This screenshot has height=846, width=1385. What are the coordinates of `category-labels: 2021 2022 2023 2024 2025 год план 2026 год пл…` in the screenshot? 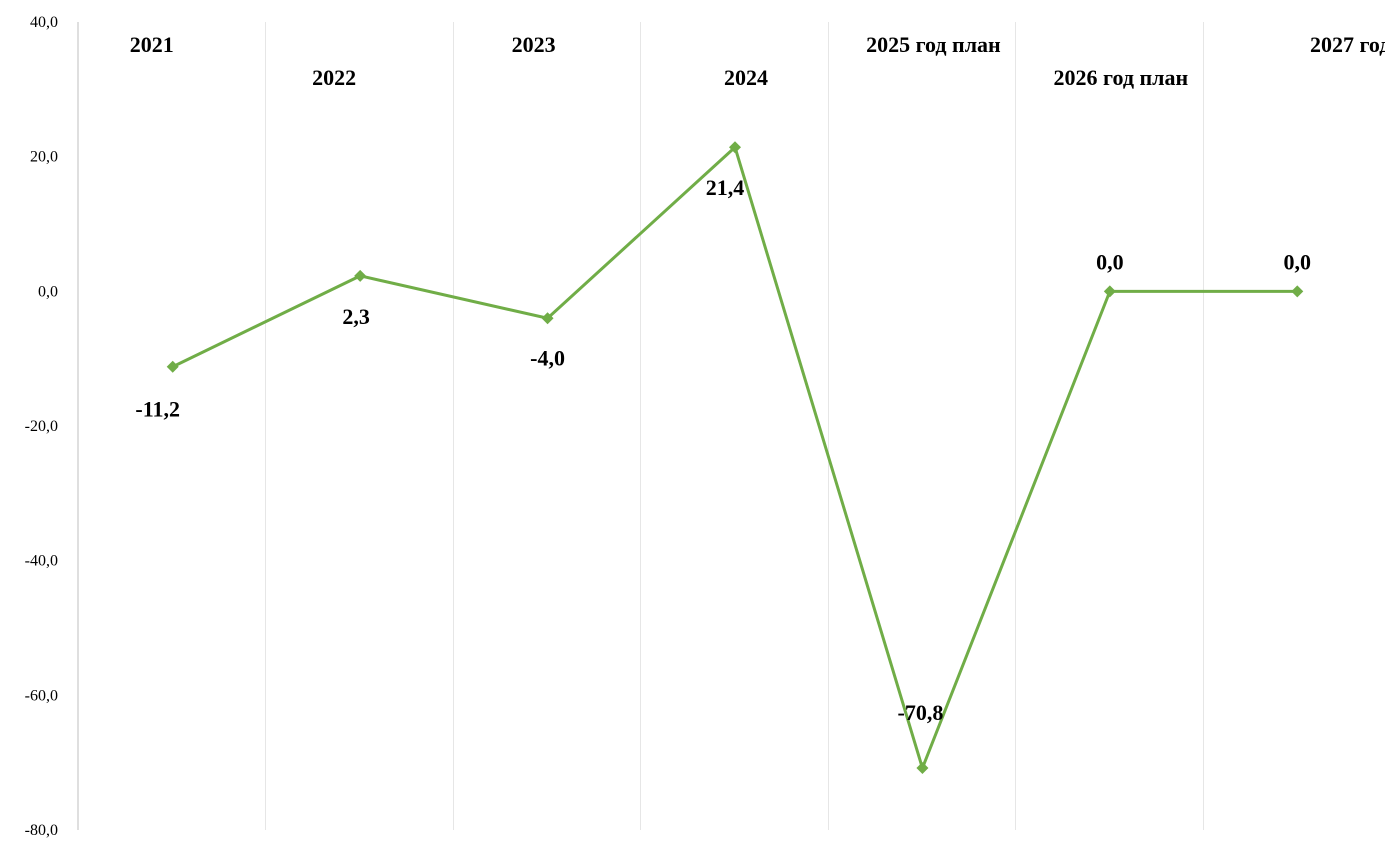 It's located at (757, 61).